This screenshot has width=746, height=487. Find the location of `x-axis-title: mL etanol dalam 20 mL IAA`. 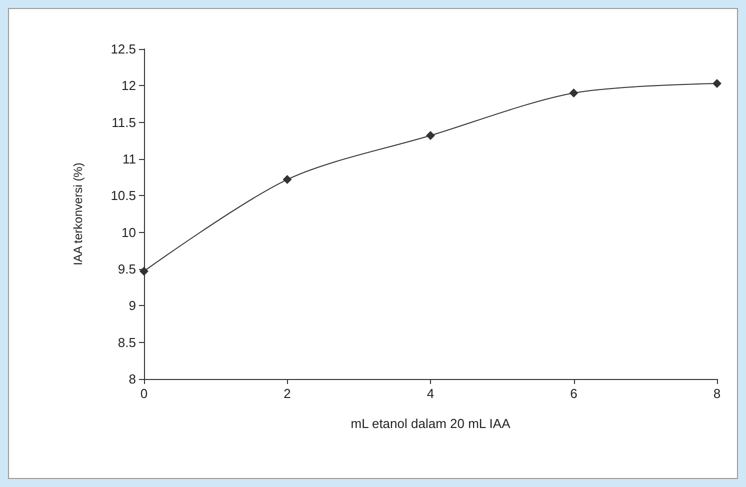

x-axis-title: mL etanol dalam 20 mL IAA is located at coordinates (430, 423).